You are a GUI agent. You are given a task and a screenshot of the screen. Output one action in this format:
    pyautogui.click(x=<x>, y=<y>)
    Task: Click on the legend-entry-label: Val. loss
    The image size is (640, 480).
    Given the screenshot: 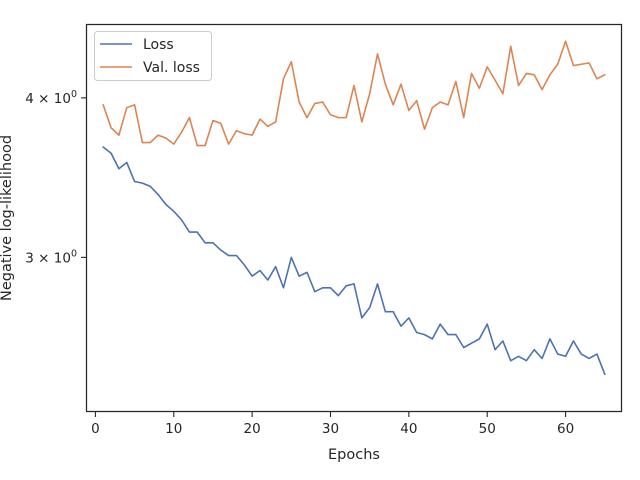 What is the action you would take?
    pyautogui.click(x=171, y=68)
    